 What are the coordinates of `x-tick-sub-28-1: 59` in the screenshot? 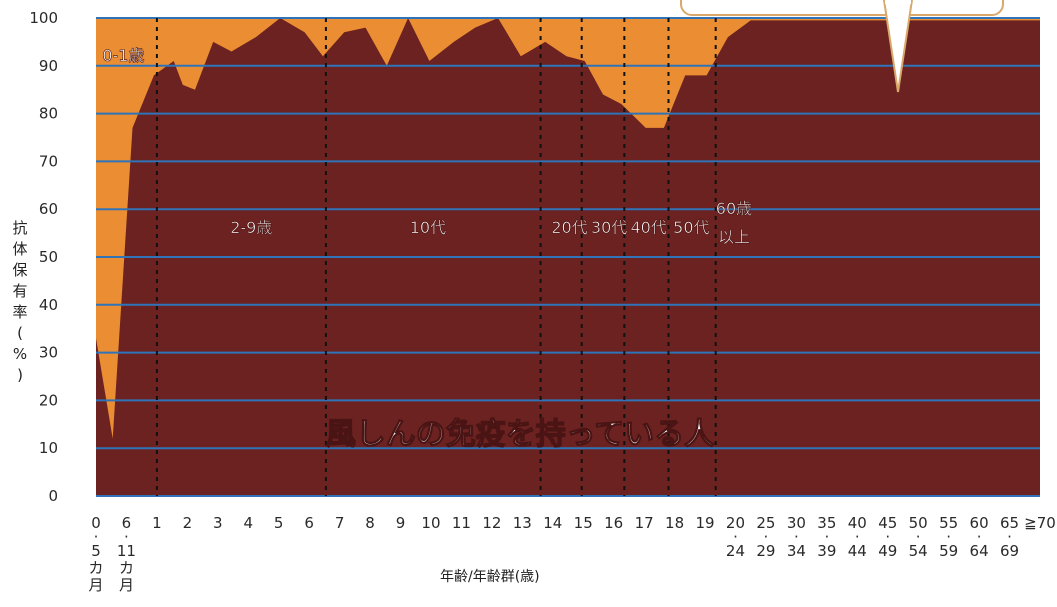 It's located at (948, 551).